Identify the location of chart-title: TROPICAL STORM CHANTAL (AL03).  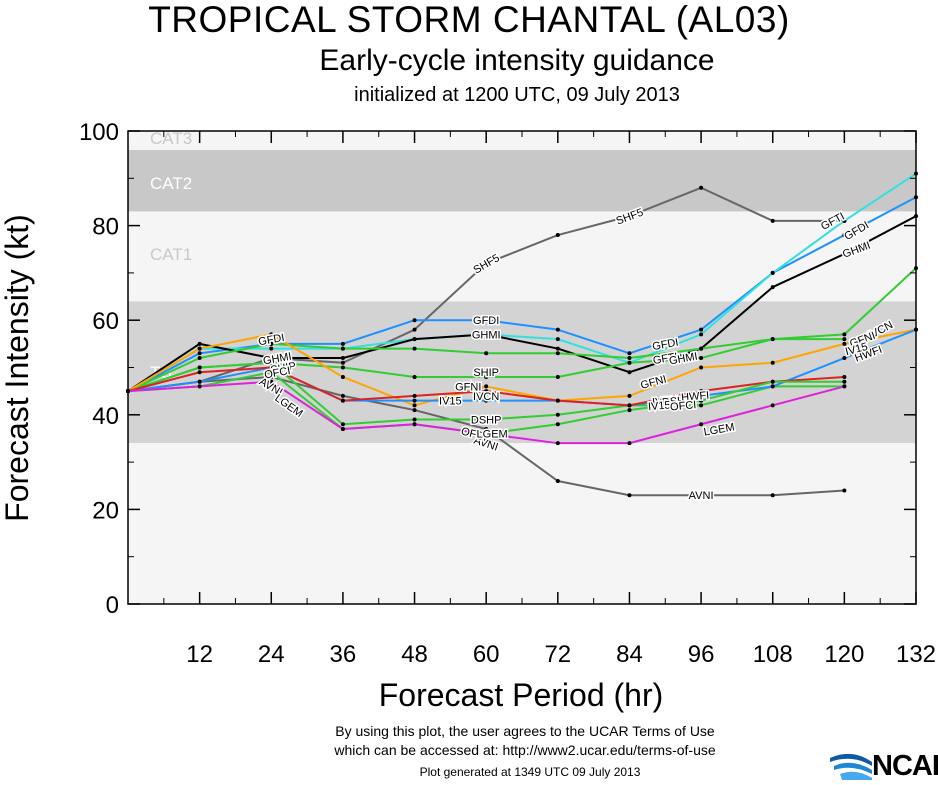
(469, 20).